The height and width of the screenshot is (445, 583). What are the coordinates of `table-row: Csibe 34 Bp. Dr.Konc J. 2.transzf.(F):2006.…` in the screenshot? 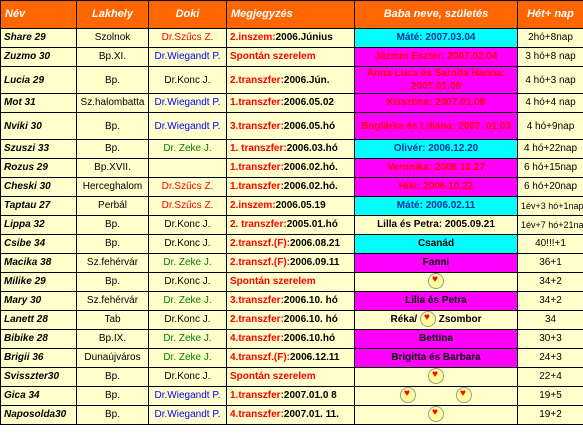 It's located at (291, 244).